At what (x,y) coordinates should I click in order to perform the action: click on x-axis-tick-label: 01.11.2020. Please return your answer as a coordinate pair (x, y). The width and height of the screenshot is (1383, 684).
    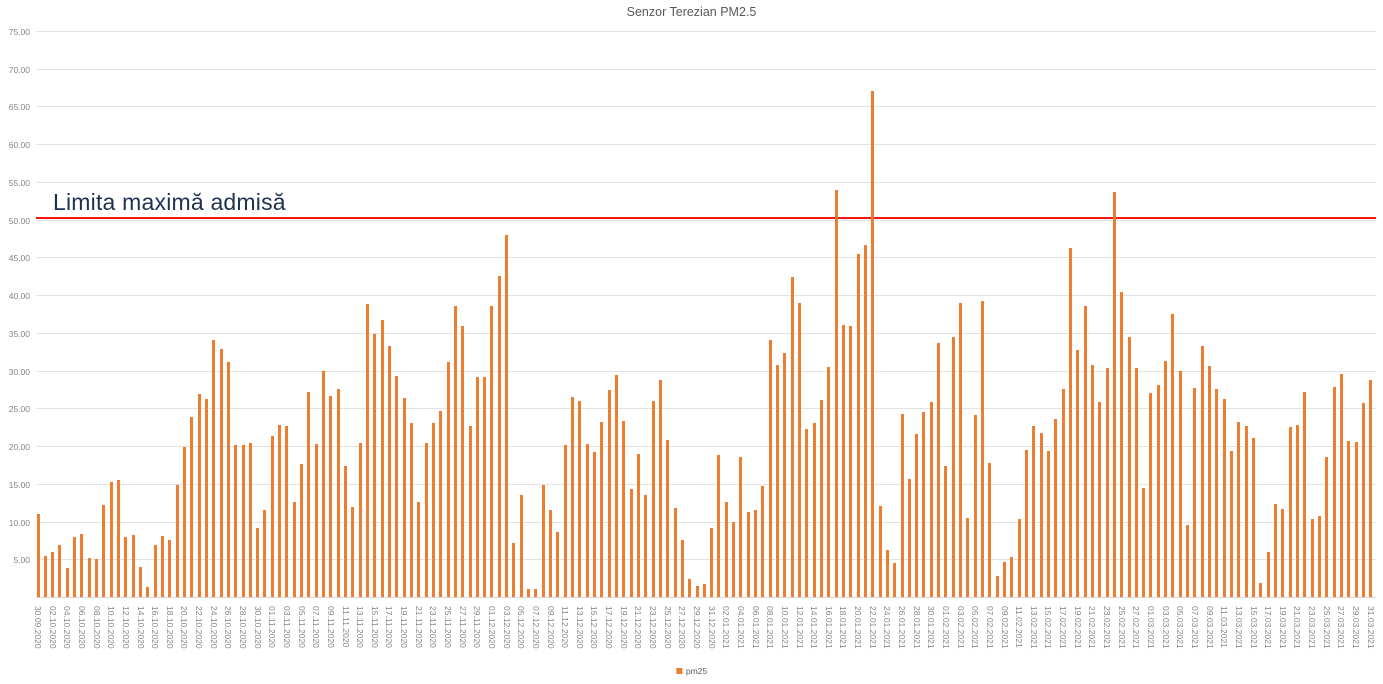
    Looking at the image, I should click on (272, 627).